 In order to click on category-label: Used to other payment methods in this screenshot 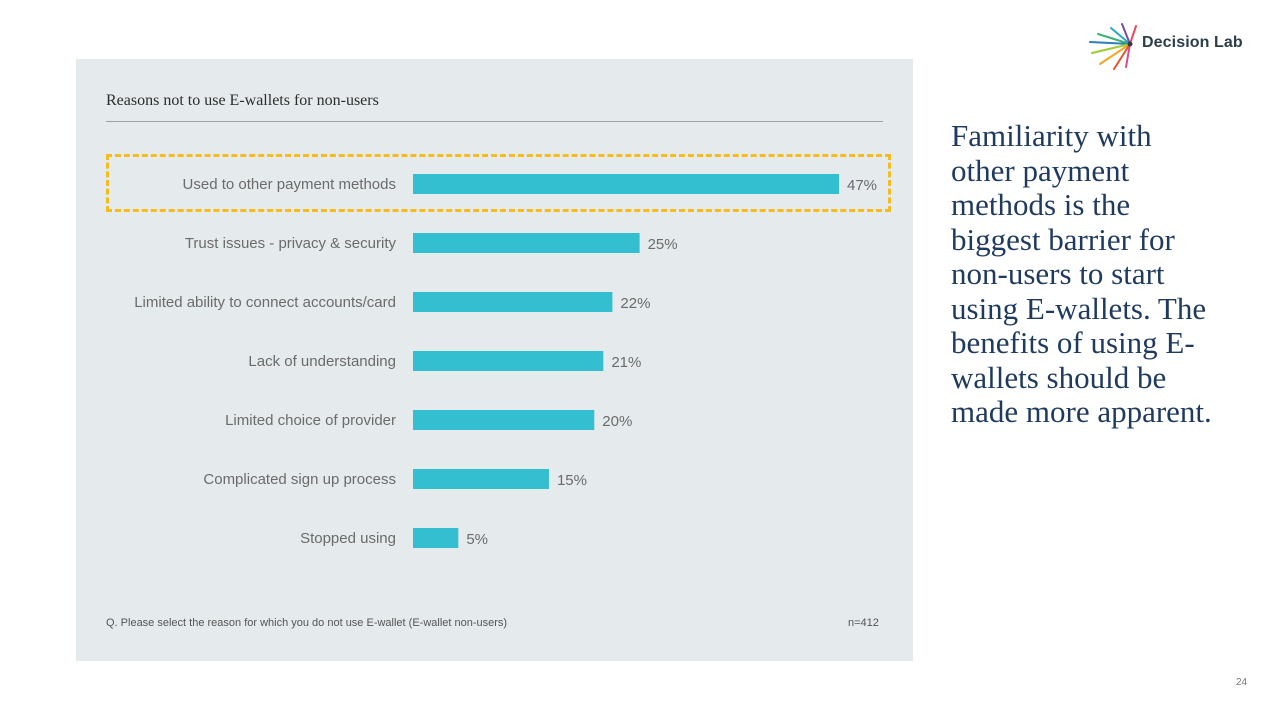, I will do `click(289, 184)`.